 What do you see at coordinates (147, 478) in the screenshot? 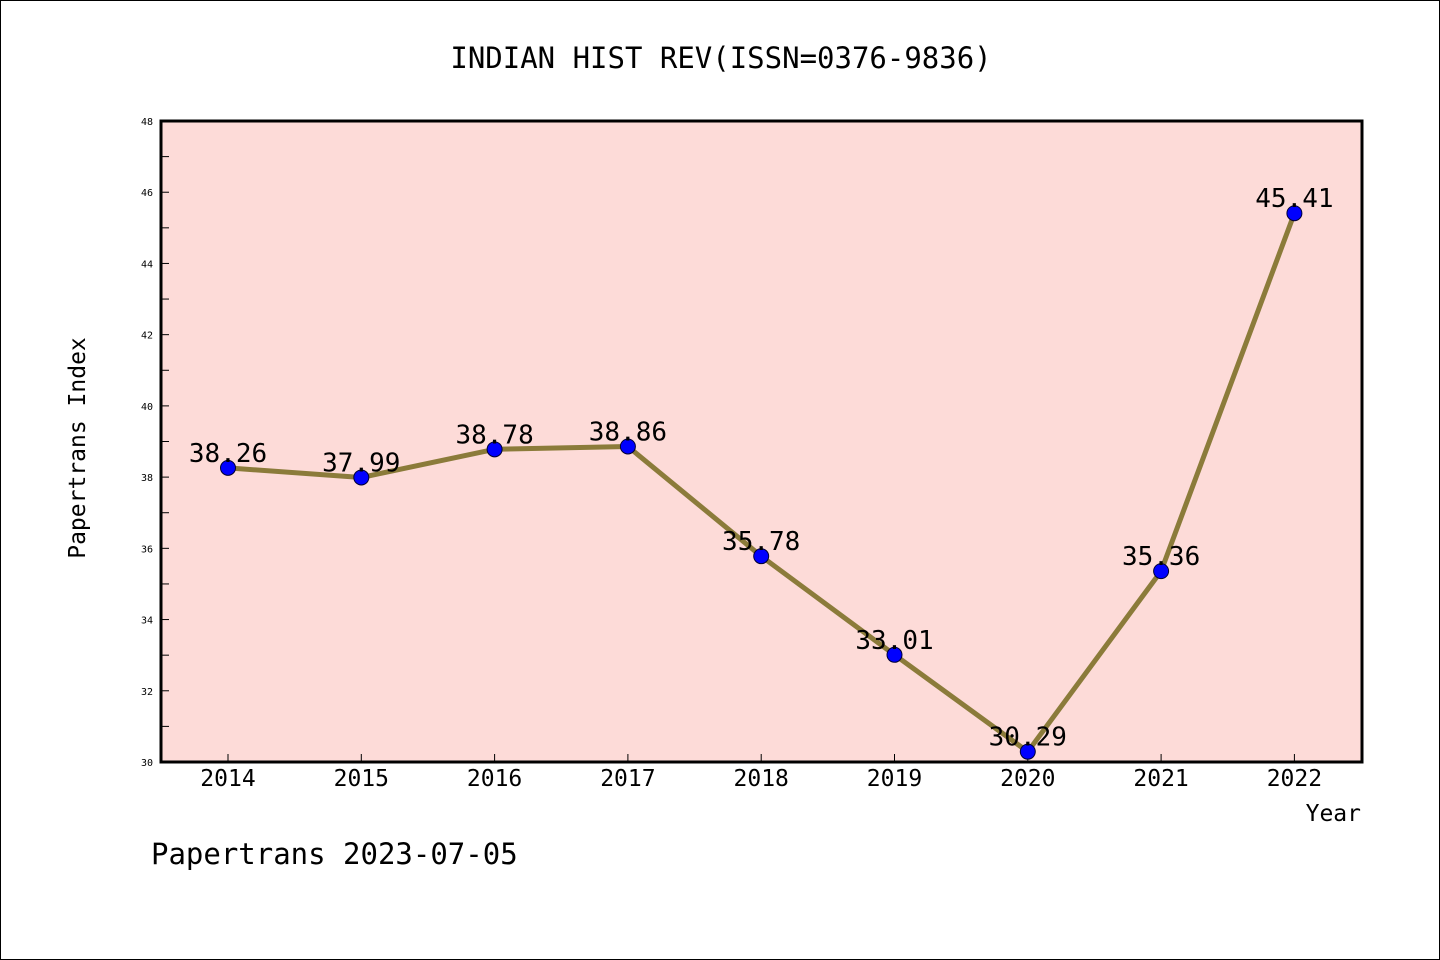
I see `y-tick-label: 38` at bounding box center [147, 478].